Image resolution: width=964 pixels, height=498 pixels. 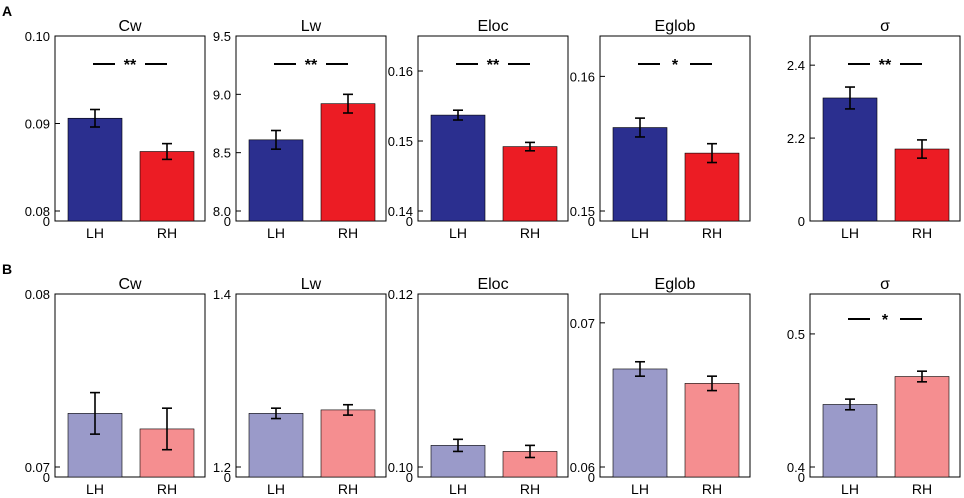 I want to click on y-tick-label: 0.06, so click(x=582, y=467).